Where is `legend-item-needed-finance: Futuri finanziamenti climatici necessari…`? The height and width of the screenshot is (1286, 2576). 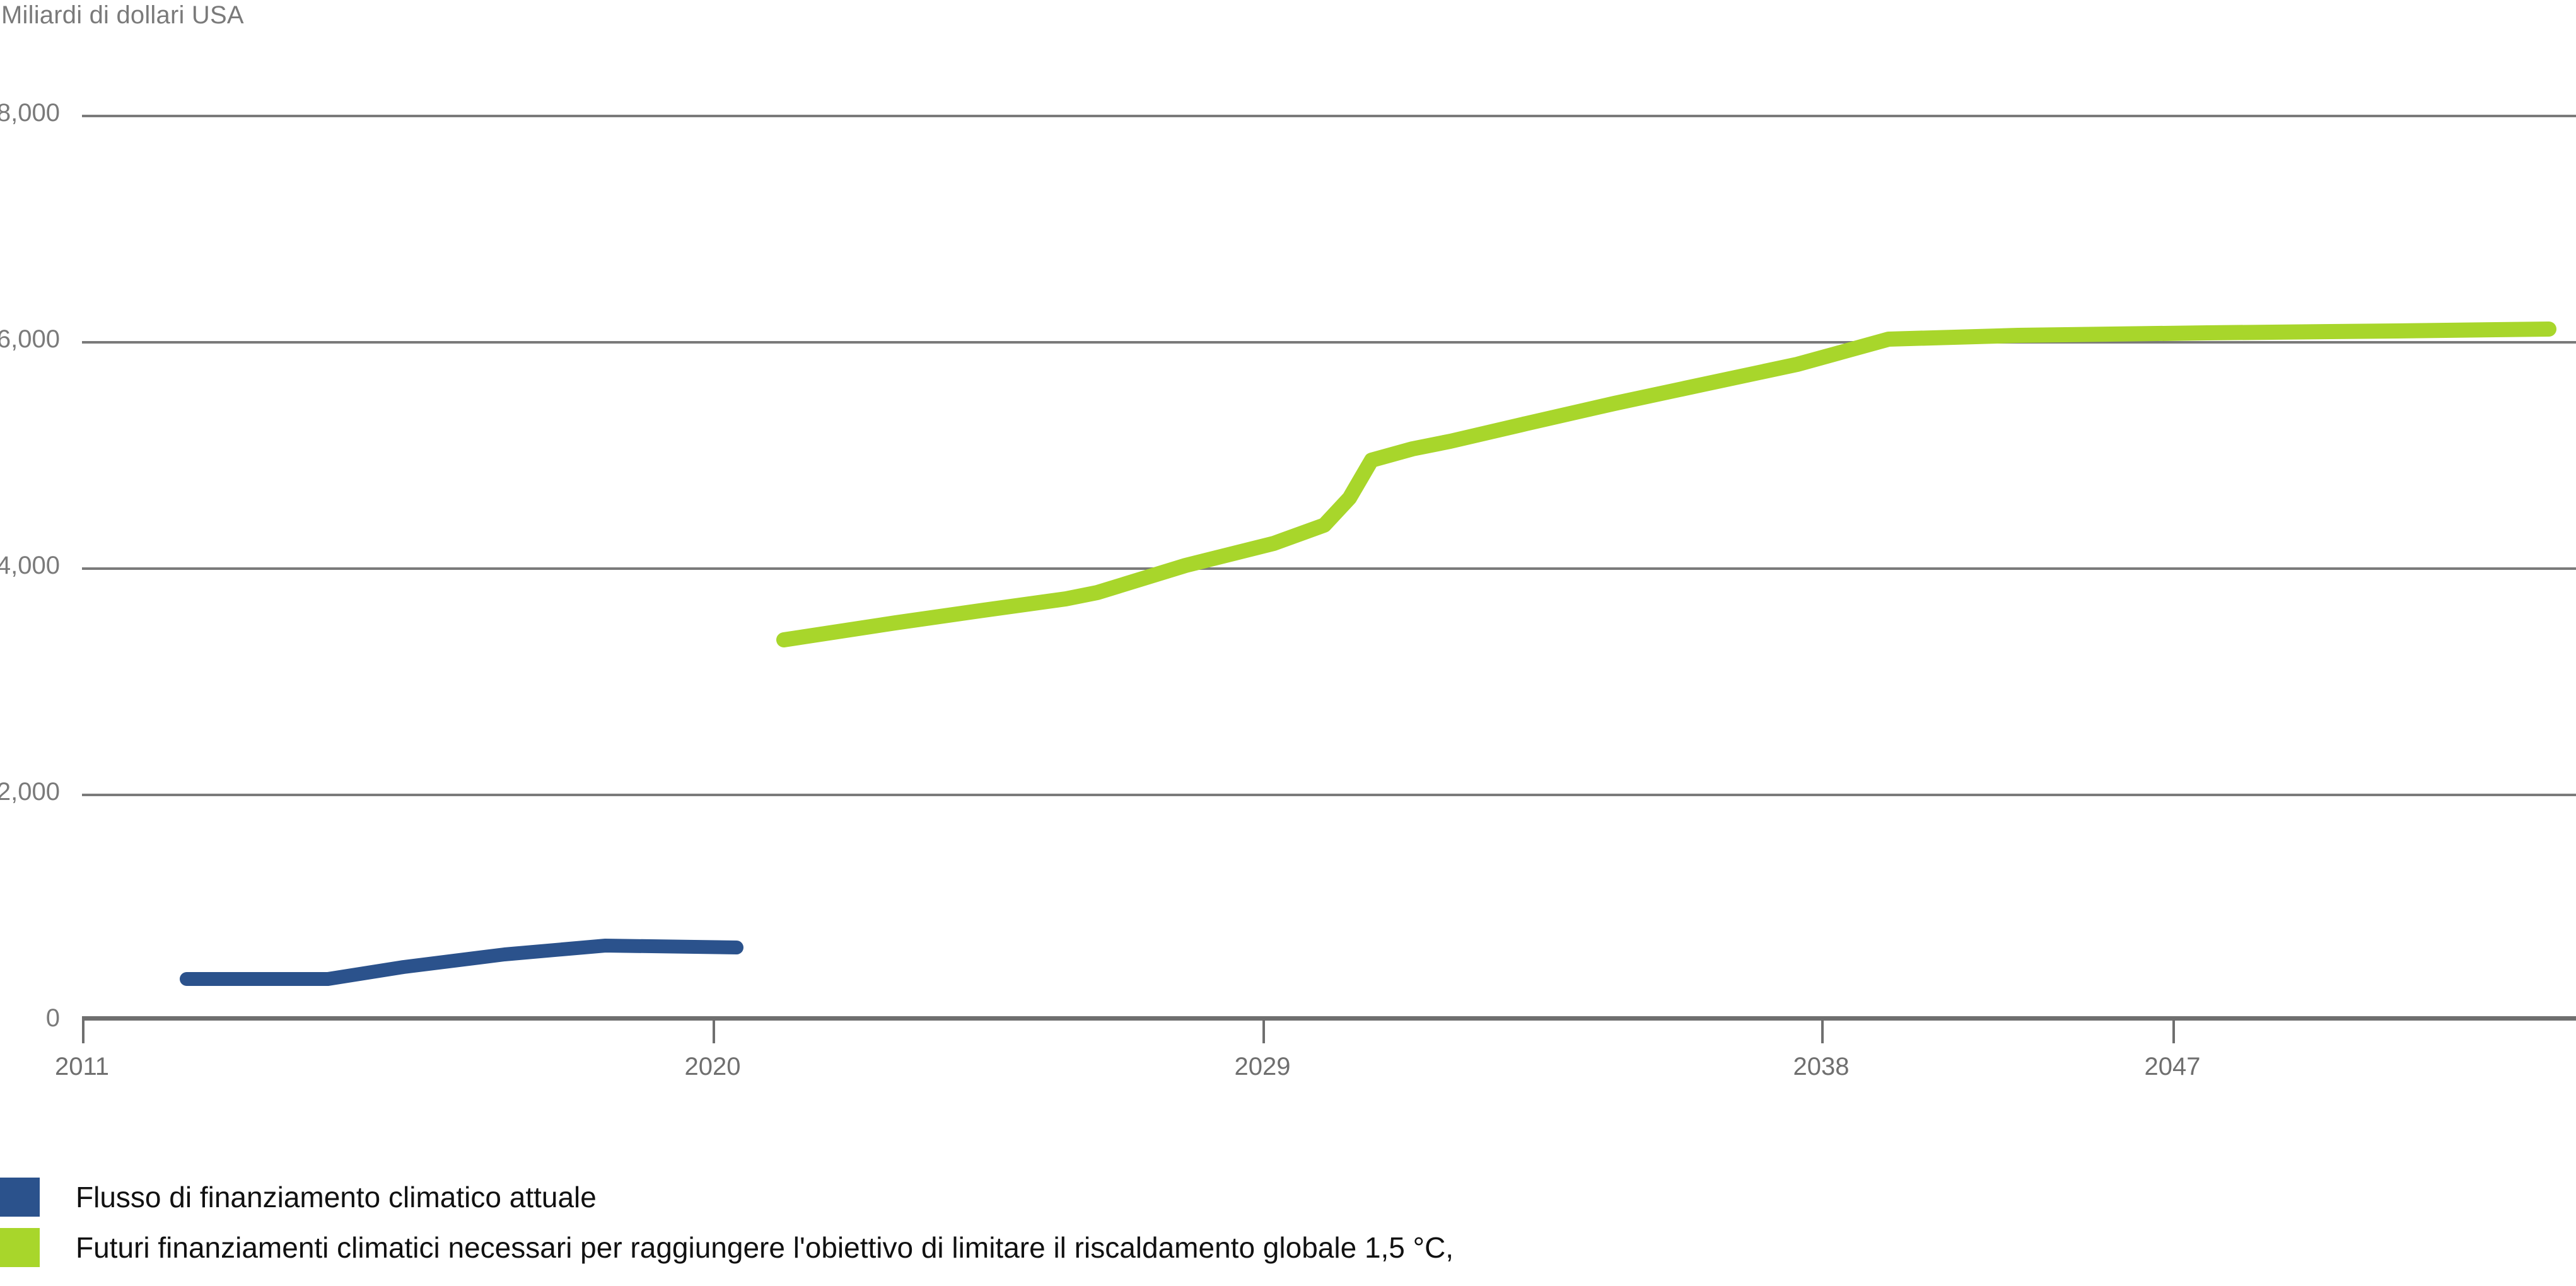
legend-item-needed-finance: Futuri finanziamenti climatici necessari… is located at coordinates (1288, 1248).